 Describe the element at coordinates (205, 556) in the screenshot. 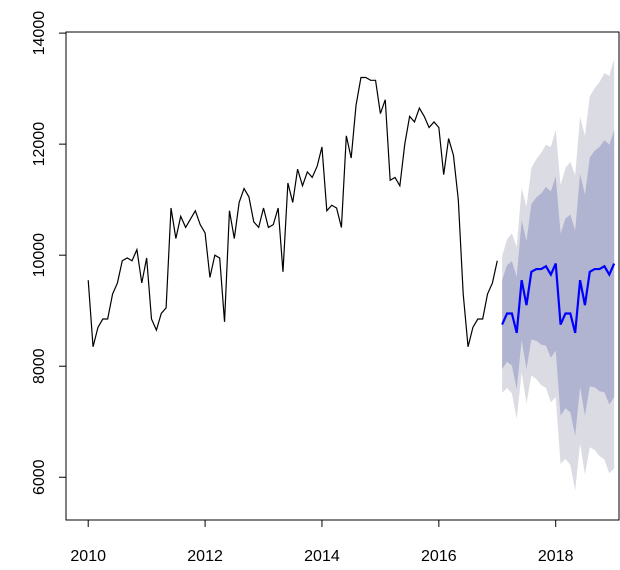

I see `x-tick-label: 2012` at that location.